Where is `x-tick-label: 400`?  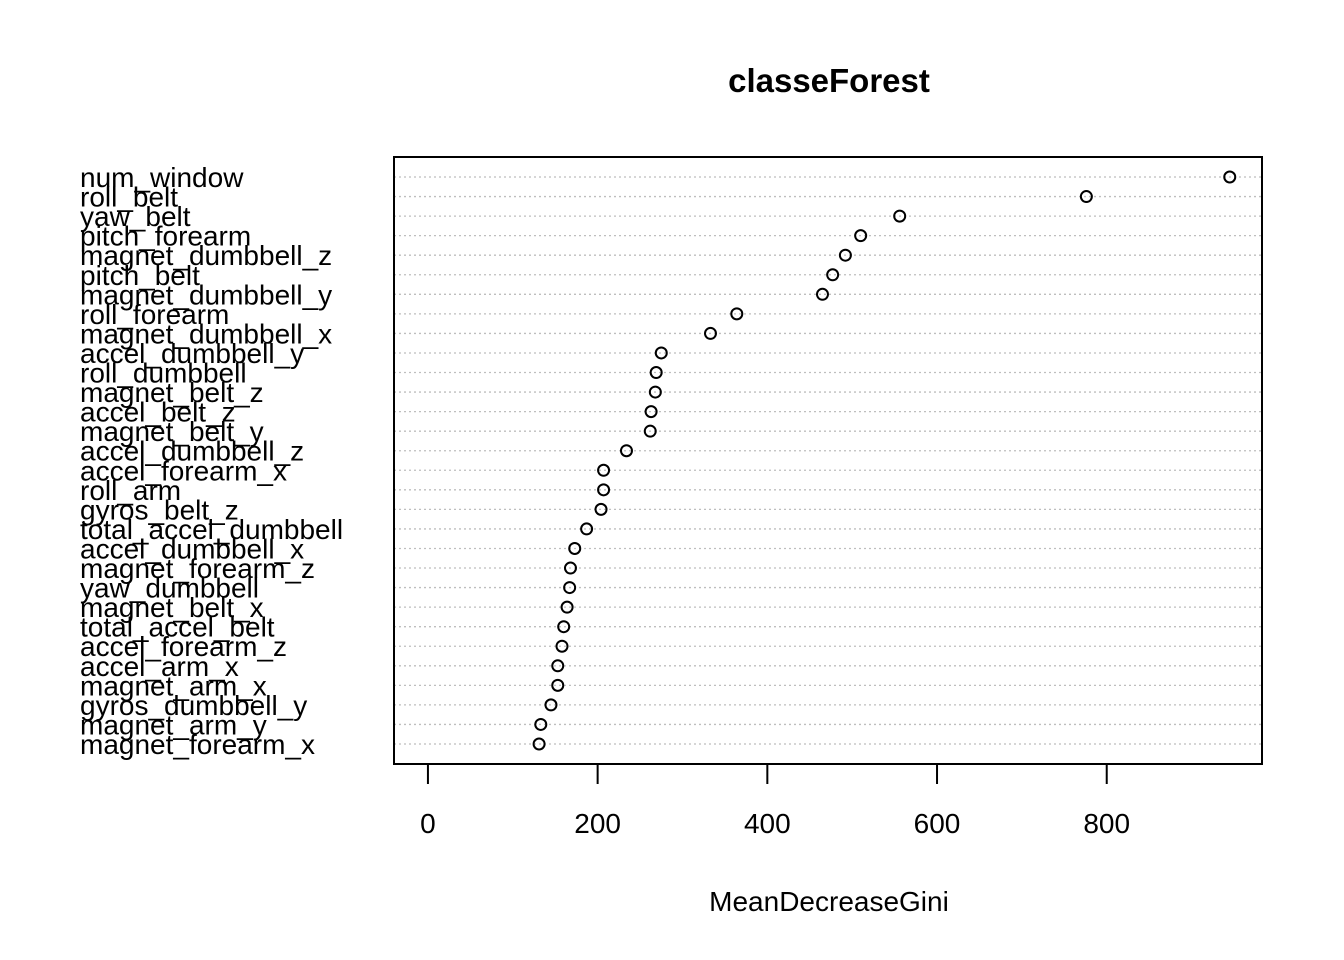
x-tick-label: 400 is located at coordinates (767, 823).